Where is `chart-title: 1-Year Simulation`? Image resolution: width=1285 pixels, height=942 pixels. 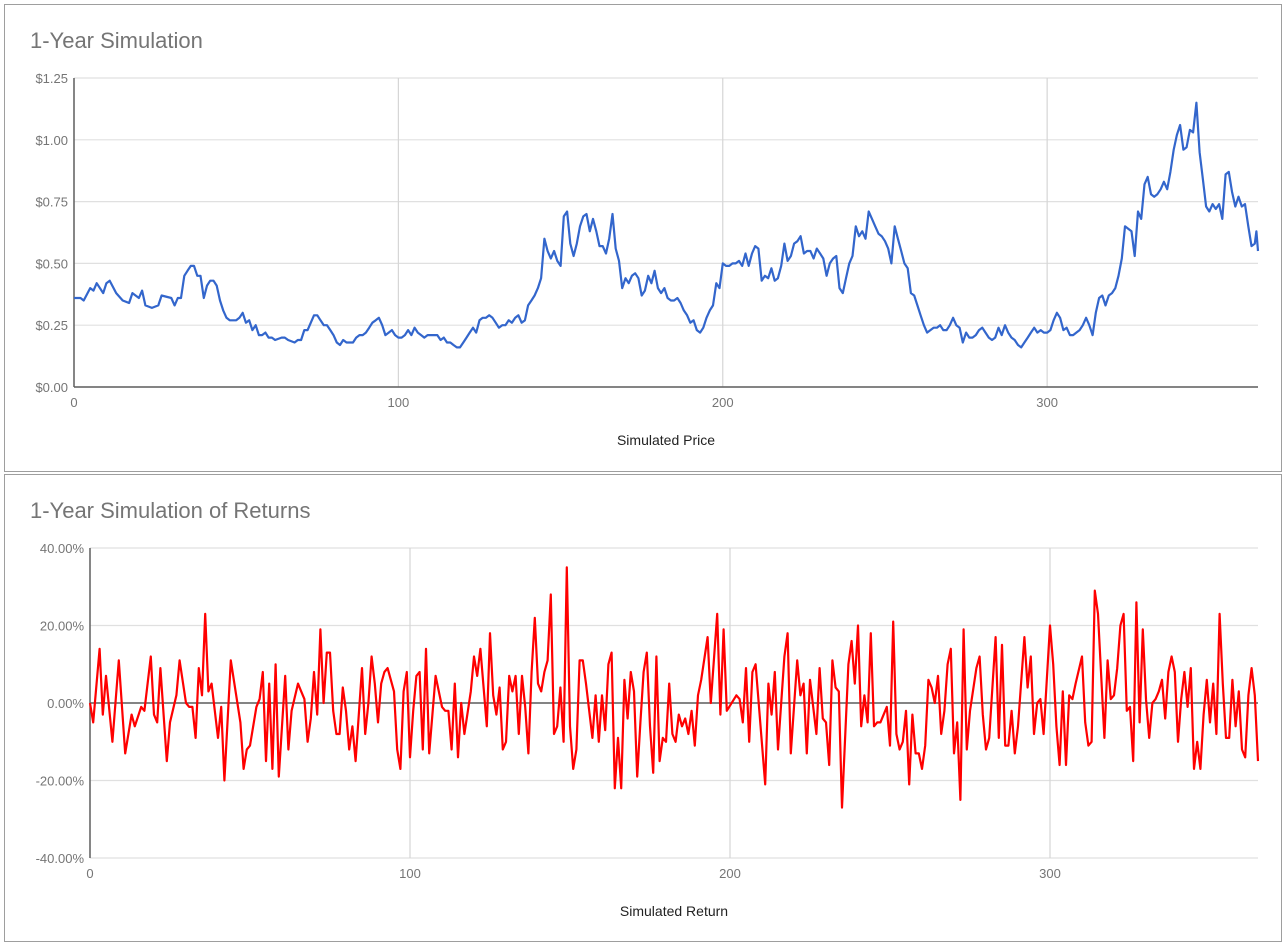 chart-title: 1-Year Simulation is located at coordinates (116, 40).